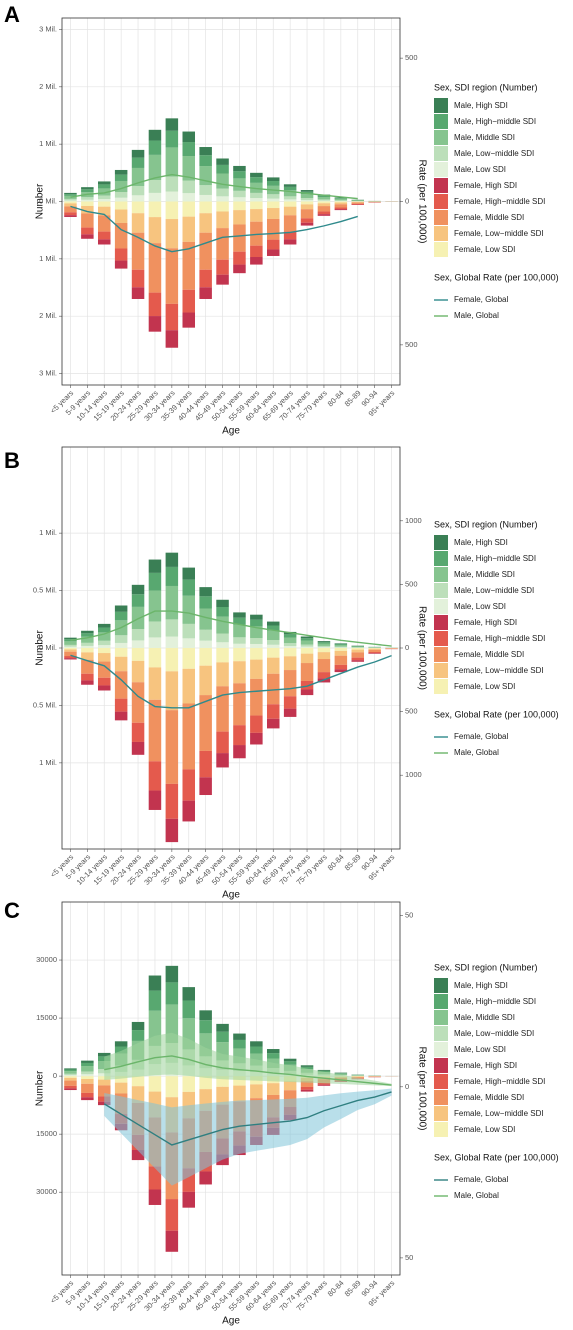 The height and width of the screenshot is (1330, 573). Describe the element at coordinates (45, 590) in the screenshot. I see `y-tick-label: 0.5 Mil.` at that location.